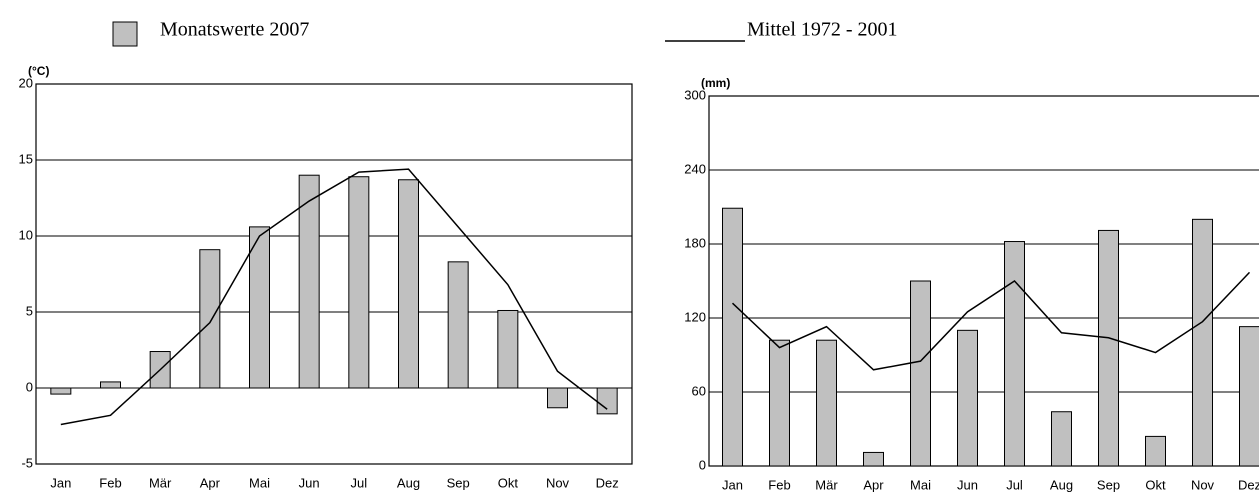  What do you see at coordinates (38, 71) in the screenshot?
I see `y-axis-unit: (°C)` at bounding box center [38, 71].